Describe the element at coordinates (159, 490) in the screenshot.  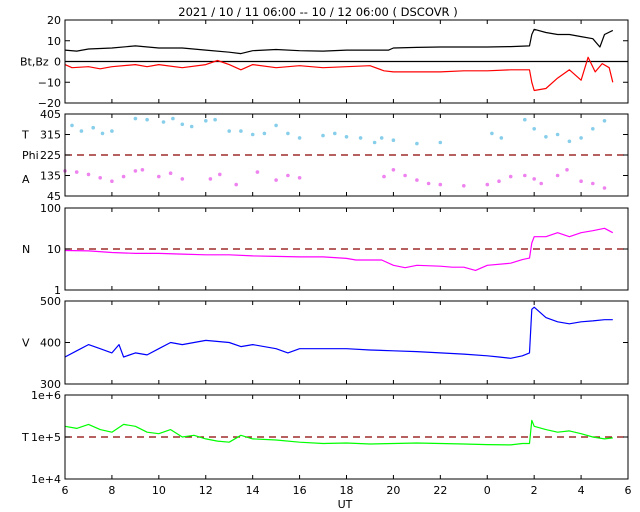
I see `x-tick-label: 10` at that location.